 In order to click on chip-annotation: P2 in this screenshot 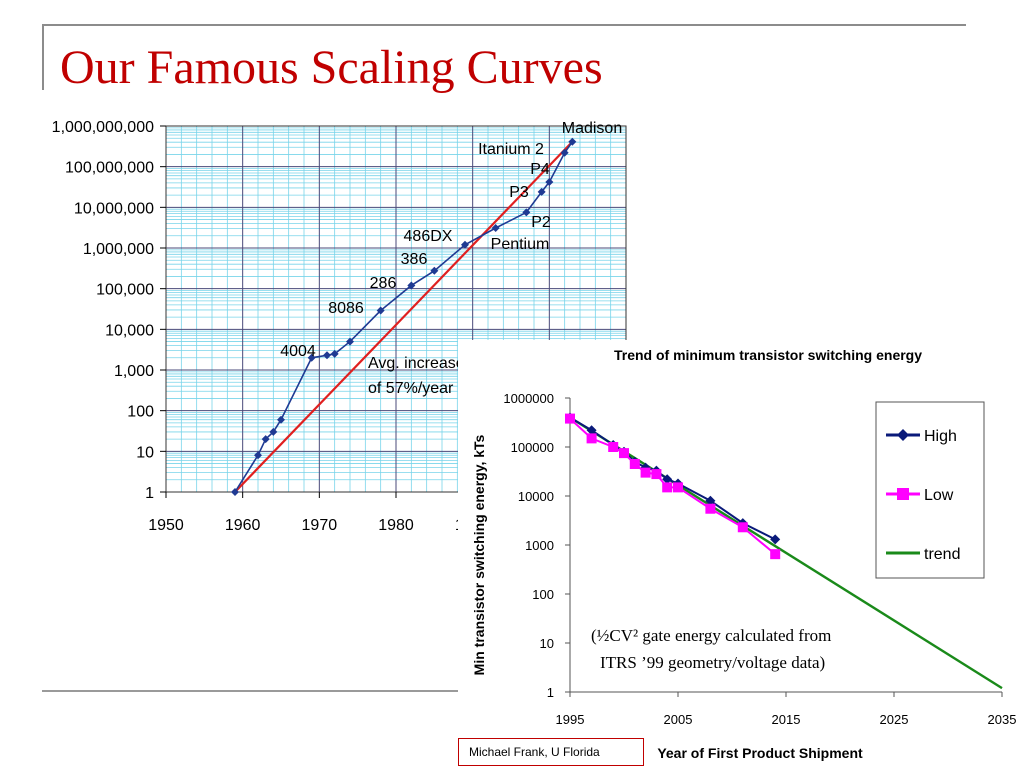, I will do `click(541, 222)`.